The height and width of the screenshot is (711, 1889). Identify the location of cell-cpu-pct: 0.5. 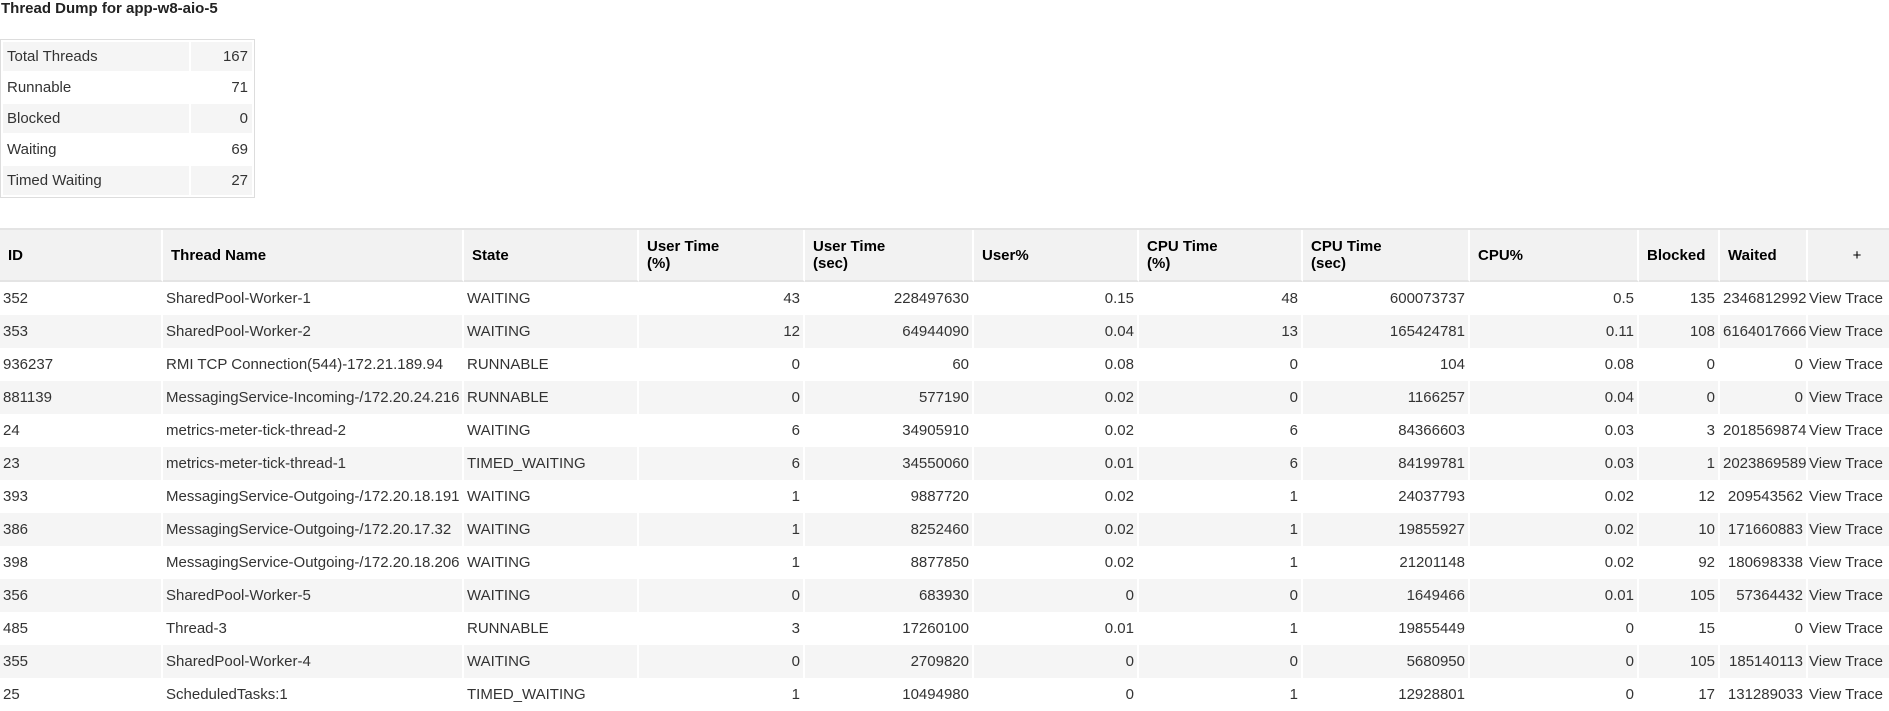
(1554, 298).